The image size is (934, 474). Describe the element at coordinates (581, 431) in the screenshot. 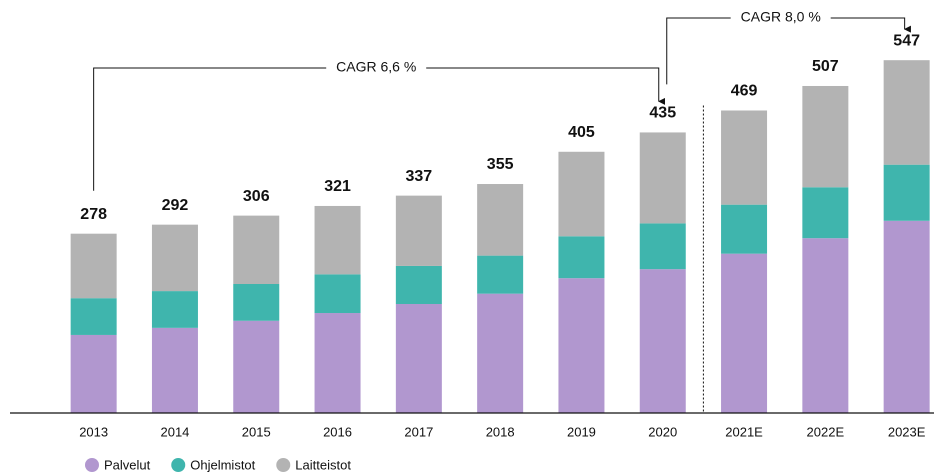

I see `x-tick-label: 2019` at that location.